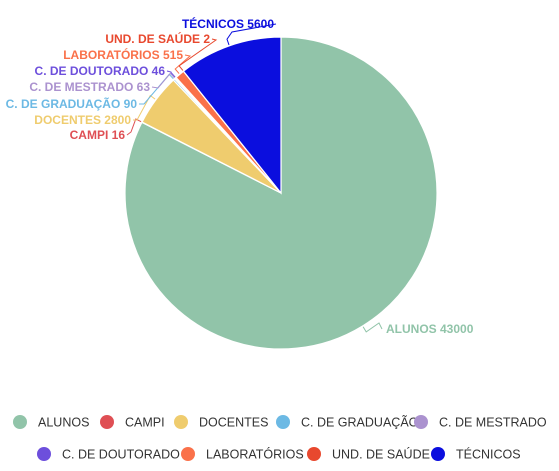  I want to click on legend-swatch-c-de-graduacao, so click(283, 422).